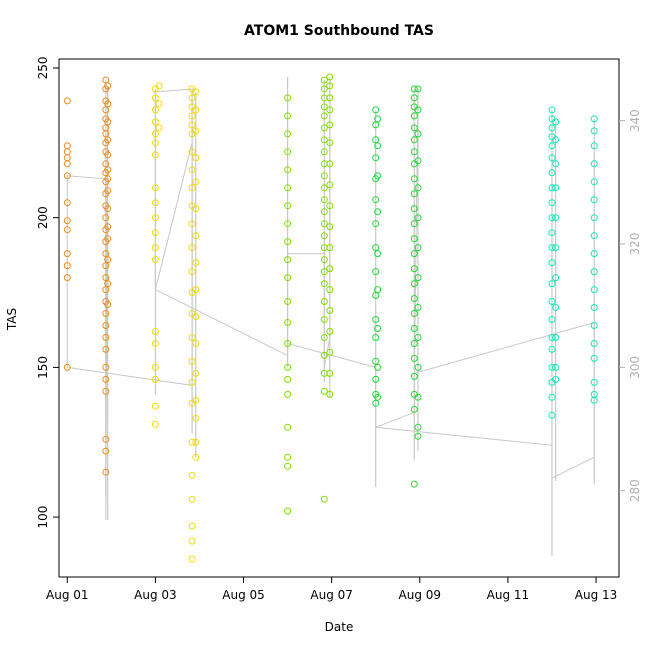 The width and height of the screenshot is (650, 650). I want to click on y-tick-label-2: 200, so click(43, 217).